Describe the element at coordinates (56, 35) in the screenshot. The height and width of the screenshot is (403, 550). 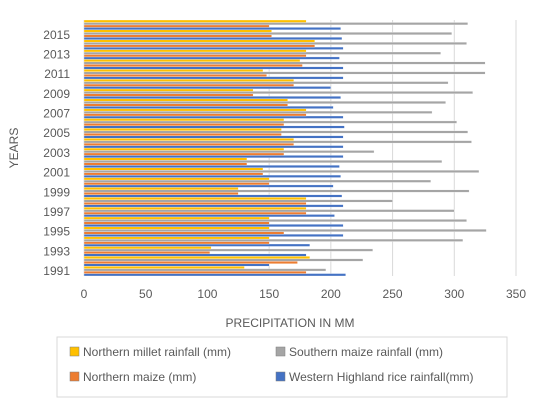
I see `y-tick-label: 2015` at that location.